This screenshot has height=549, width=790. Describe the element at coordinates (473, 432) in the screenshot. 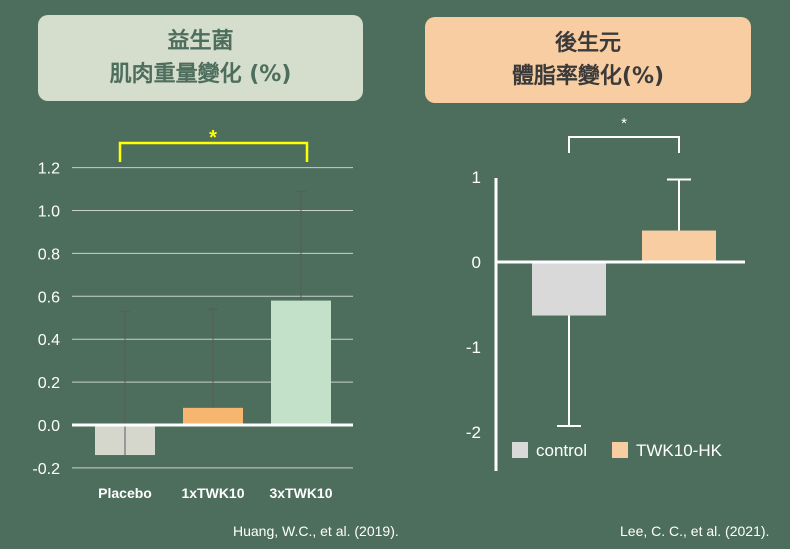

I see `right-y-tick-label: -2` at that location.